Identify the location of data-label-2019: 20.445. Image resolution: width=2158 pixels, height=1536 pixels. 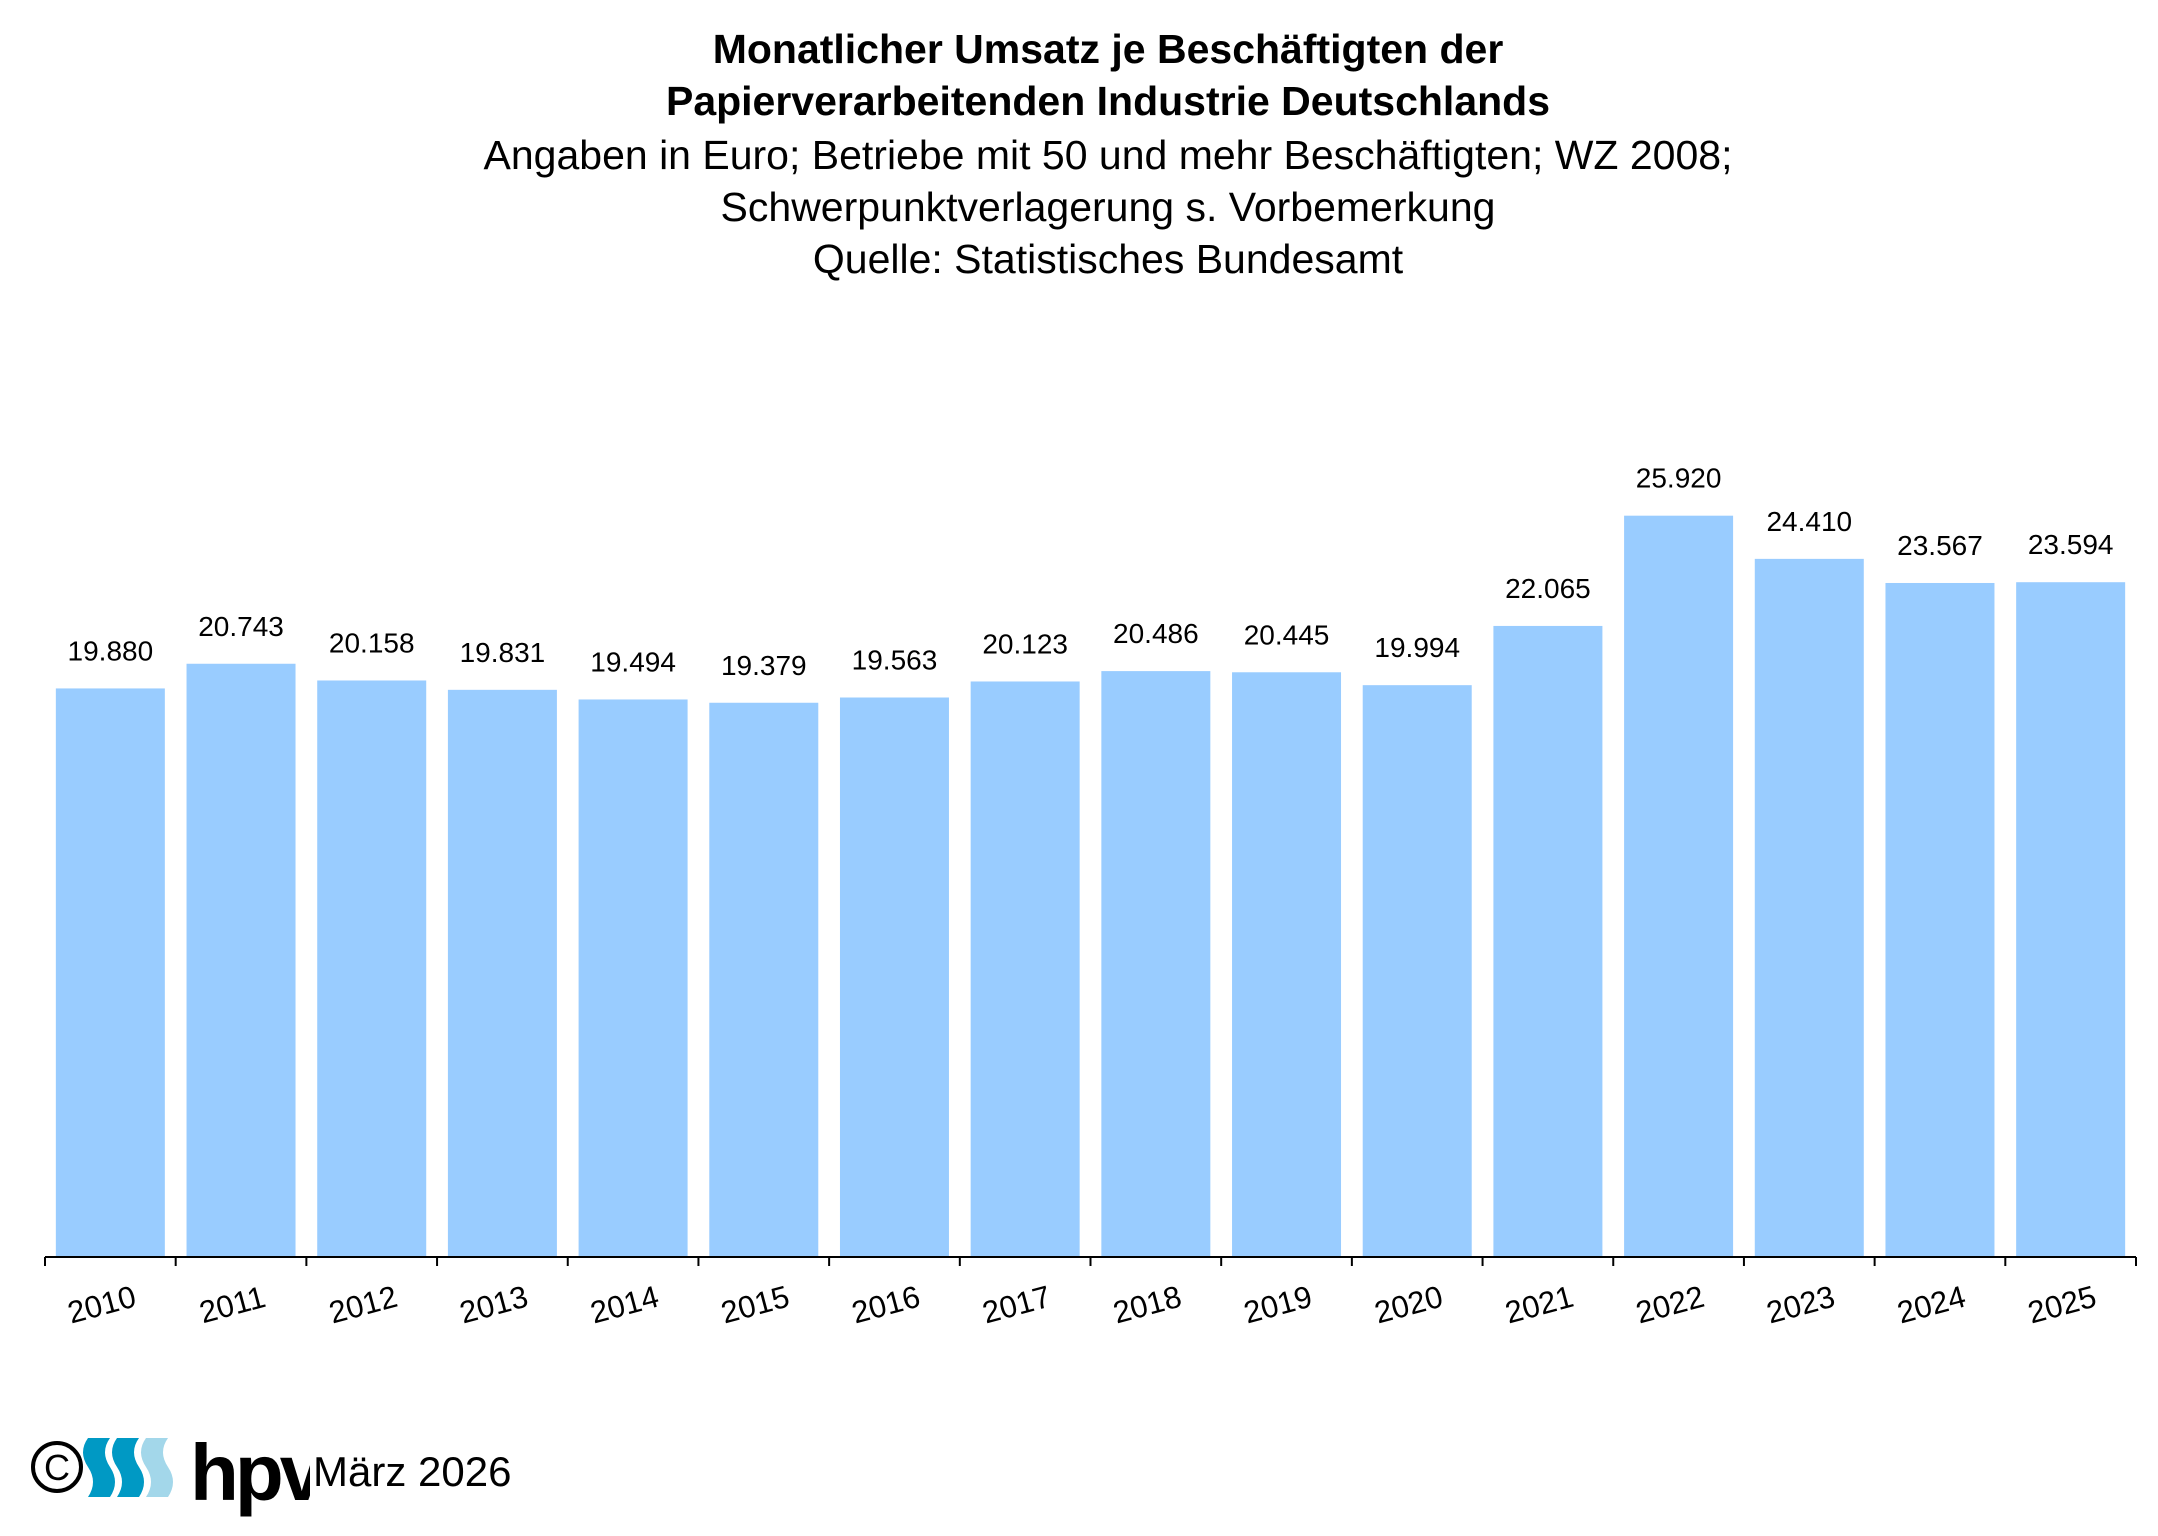
(1287, 634).